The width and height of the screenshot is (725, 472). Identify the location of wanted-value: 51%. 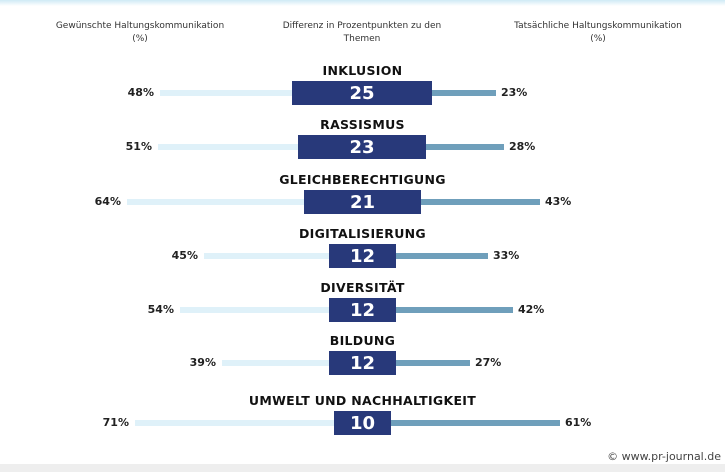
(138, 146).